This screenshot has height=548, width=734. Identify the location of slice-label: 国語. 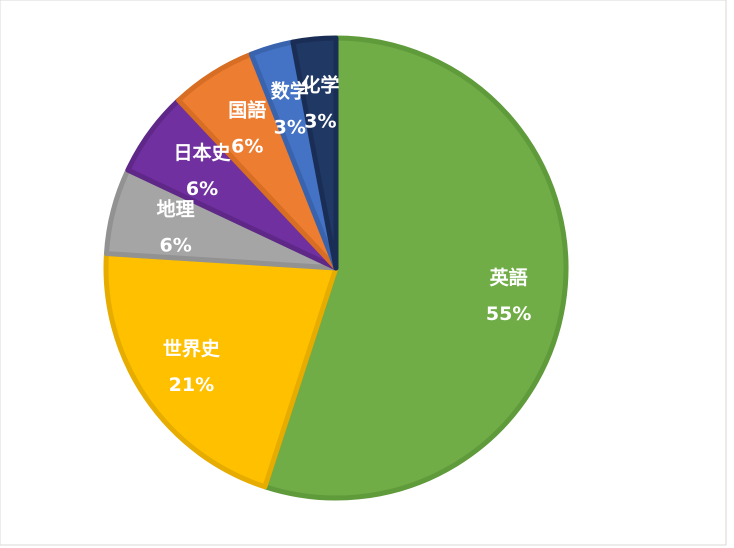
(247, 110).